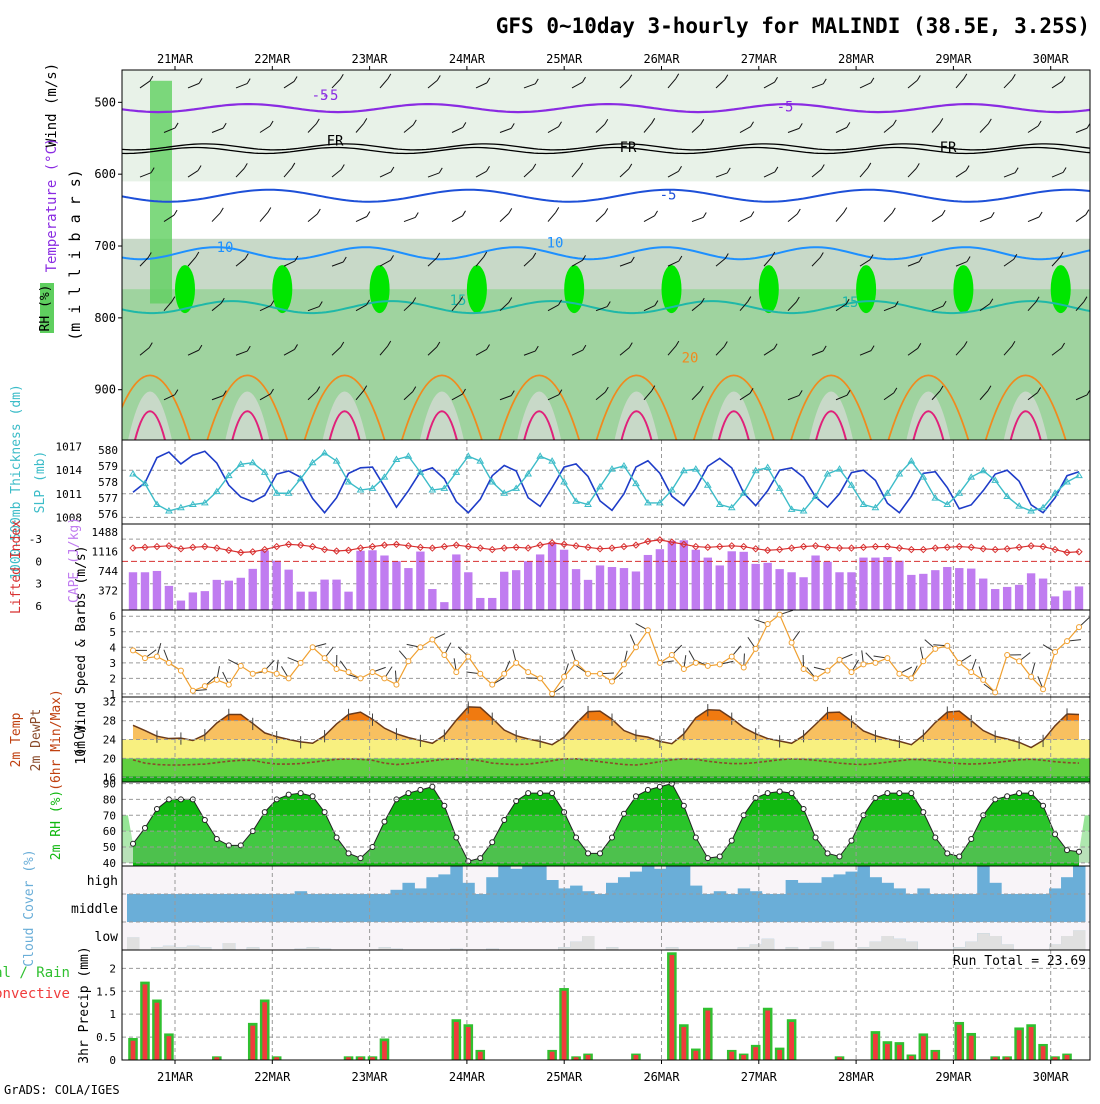  I want to click on date-label-bottom: 30MAR, so click(1051, 1077).